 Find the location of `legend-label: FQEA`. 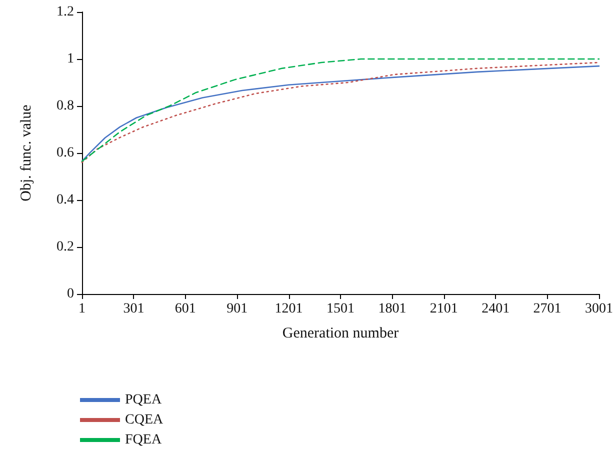

legend-label: FQEA is located at coordinates (143, 440).